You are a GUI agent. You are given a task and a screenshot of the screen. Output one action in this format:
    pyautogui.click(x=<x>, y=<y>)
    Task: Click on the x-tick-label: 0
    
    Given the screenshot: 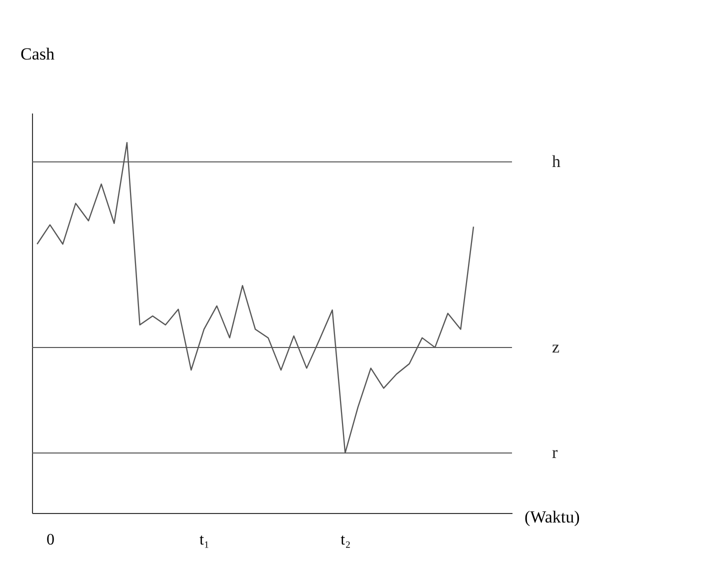 What is the action you would take?
    pyautogui.click(x=50, y=540)
    